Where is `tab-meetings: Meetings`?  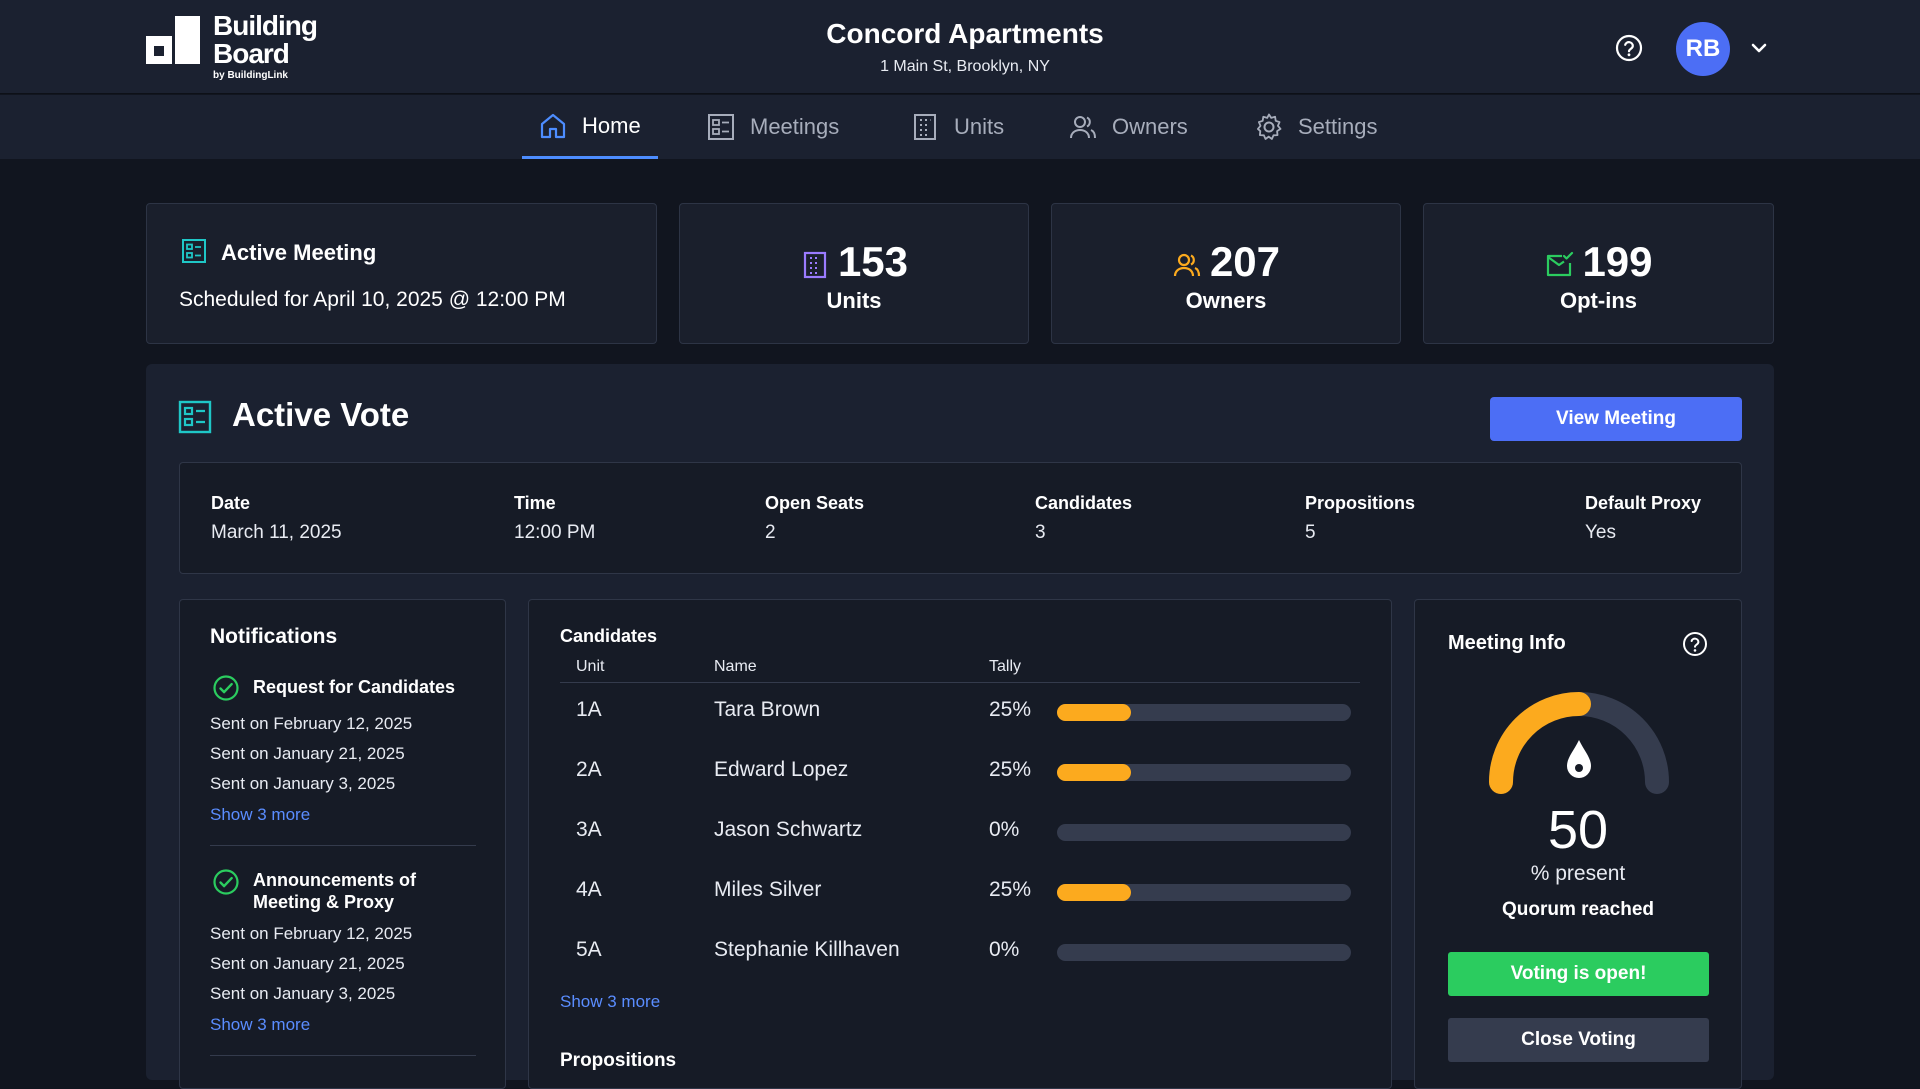
tab-meetings: Meetings is located at coordinates (772, 127).